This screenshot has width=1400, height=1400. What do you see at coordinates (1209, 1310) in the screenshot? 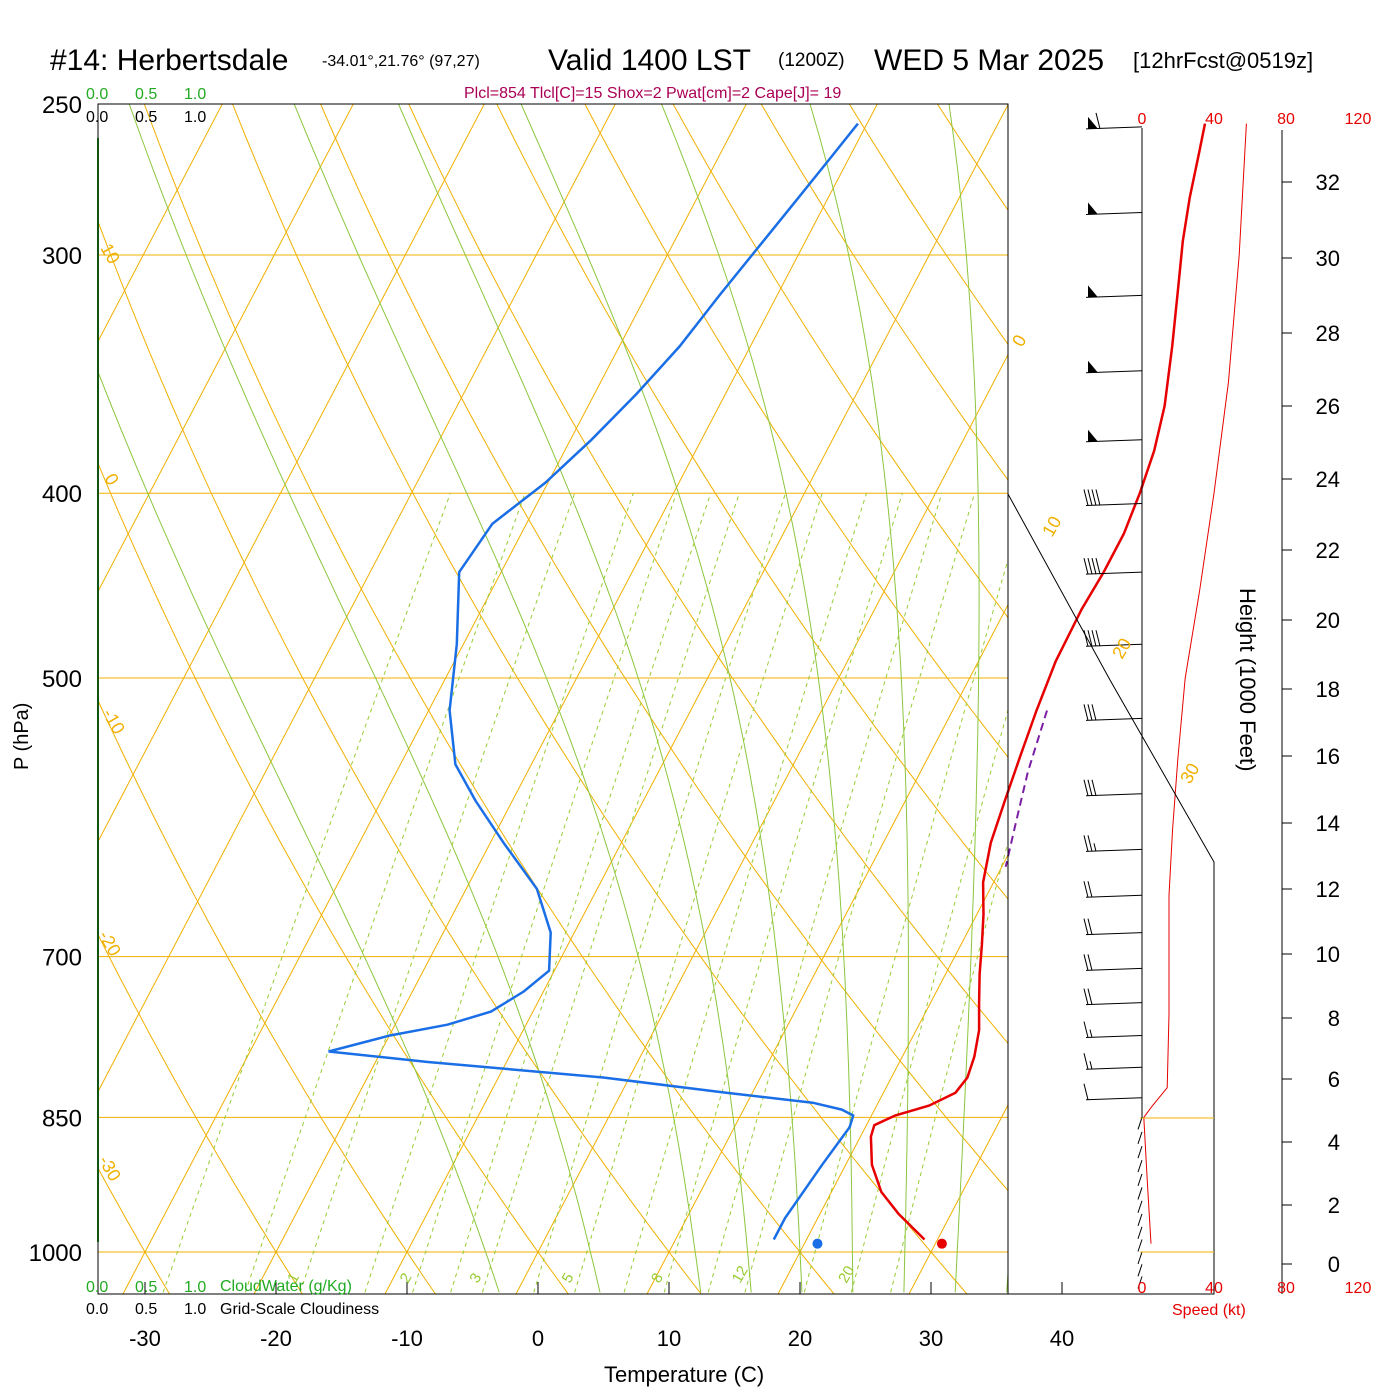
I see `speed-axis-label: Speed (kt)` at bounding box center [1209, 1310].